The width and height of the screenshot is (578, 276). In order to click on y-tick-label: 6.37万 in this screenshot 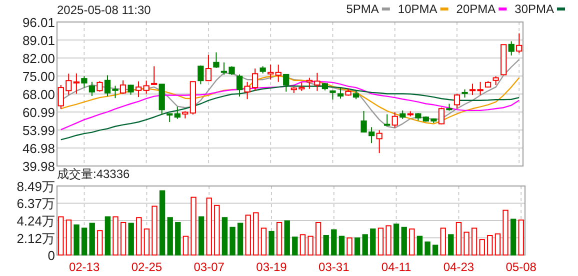, I will do `click(35, 204)`.